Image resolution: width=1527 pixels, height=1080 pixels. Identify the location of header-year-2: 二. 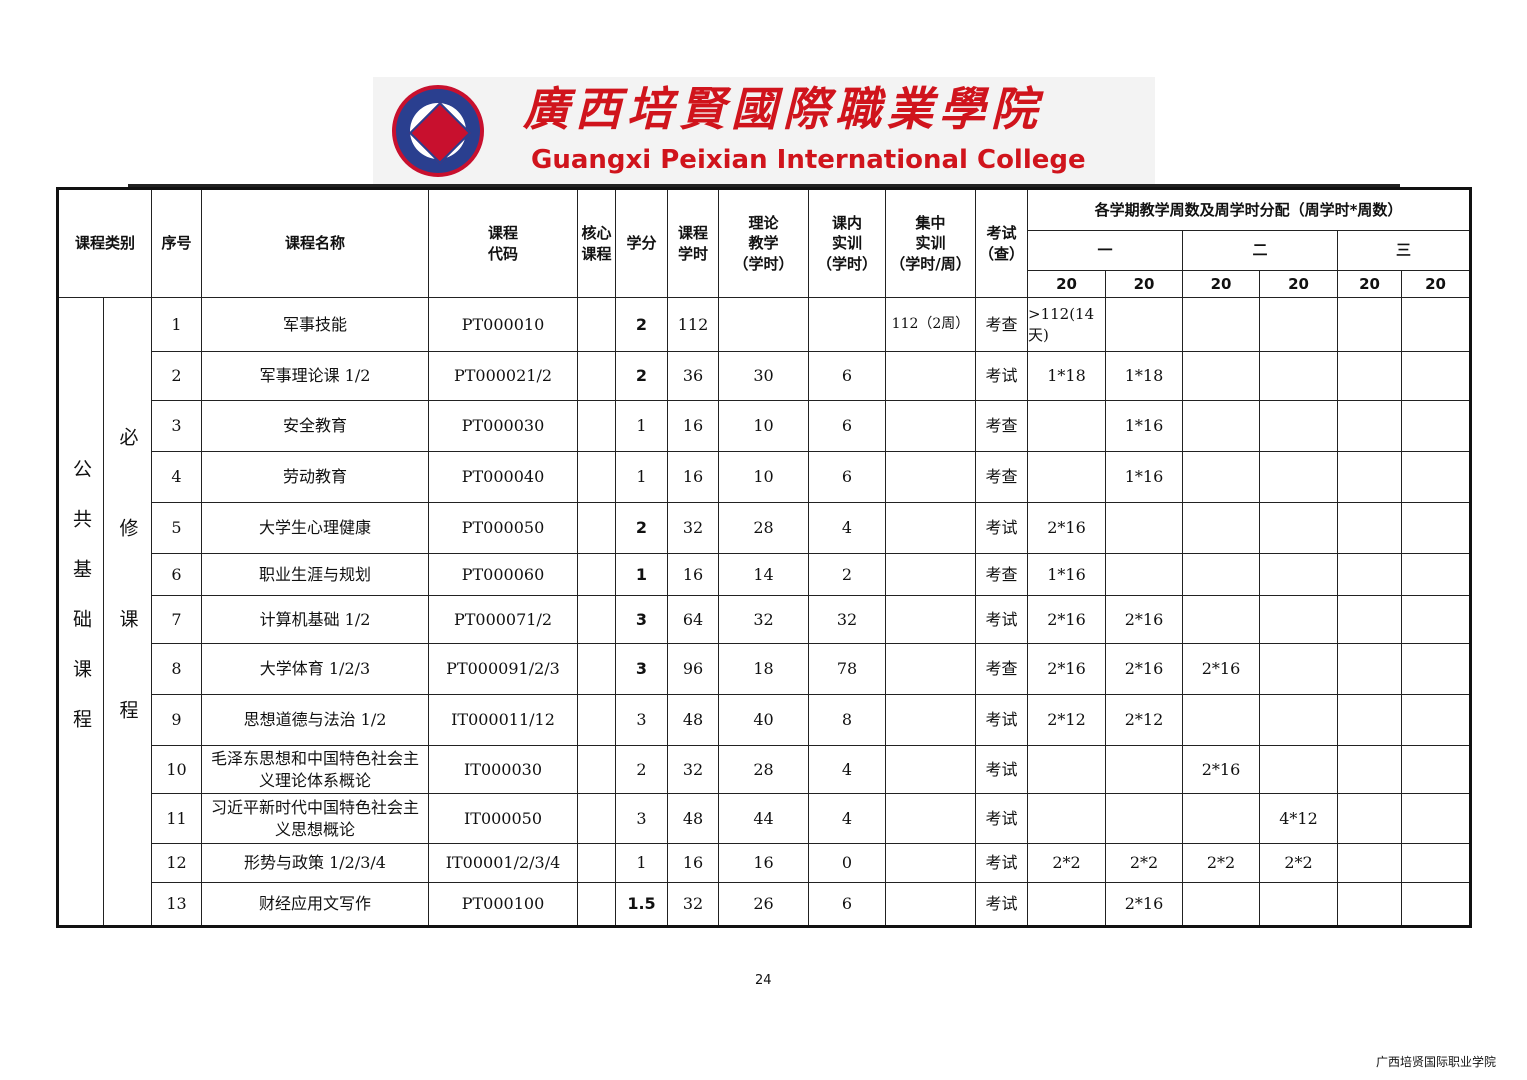
(1260, 250).